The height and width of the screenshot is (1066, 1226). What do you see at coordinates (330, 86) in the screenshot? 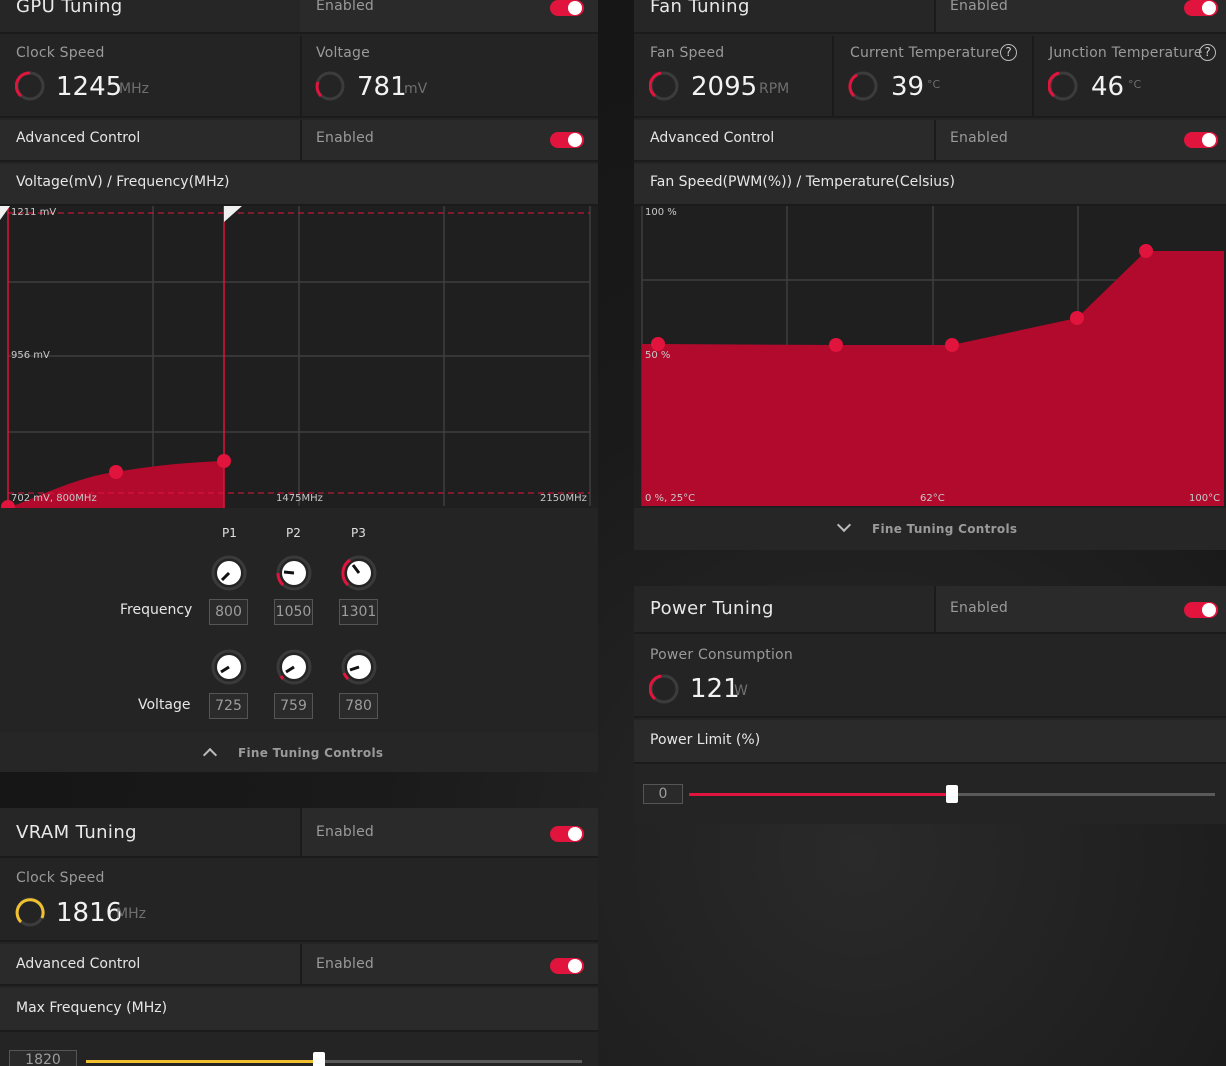
I see `voltage-gauge-icon` at bounding box center [330, 86].